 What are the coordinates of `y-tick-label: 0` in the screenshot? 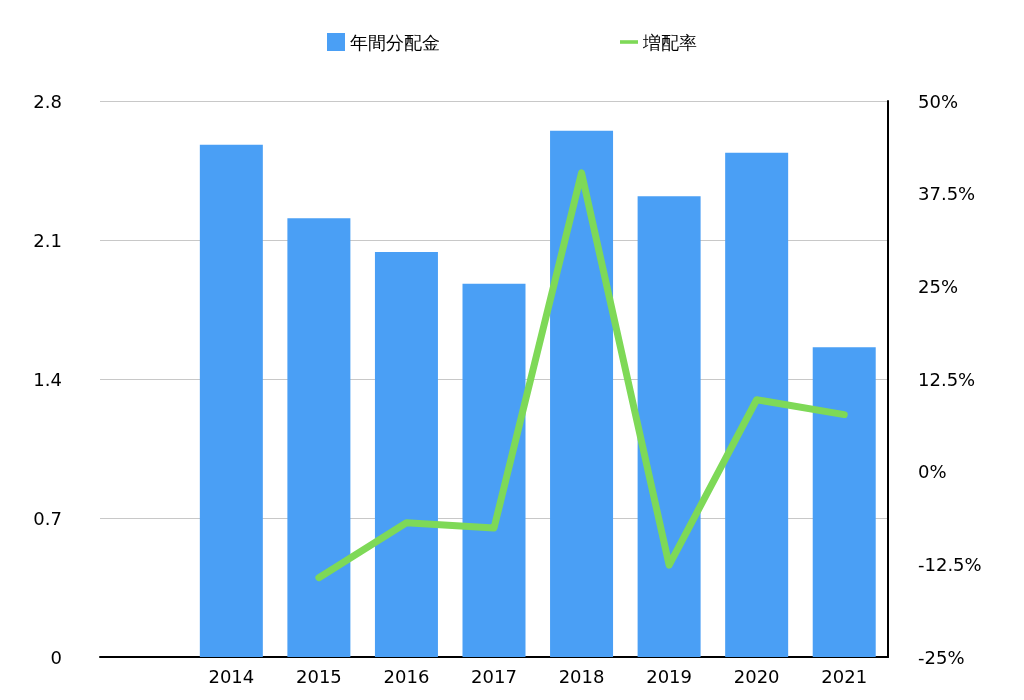 It's located at (56, 657).